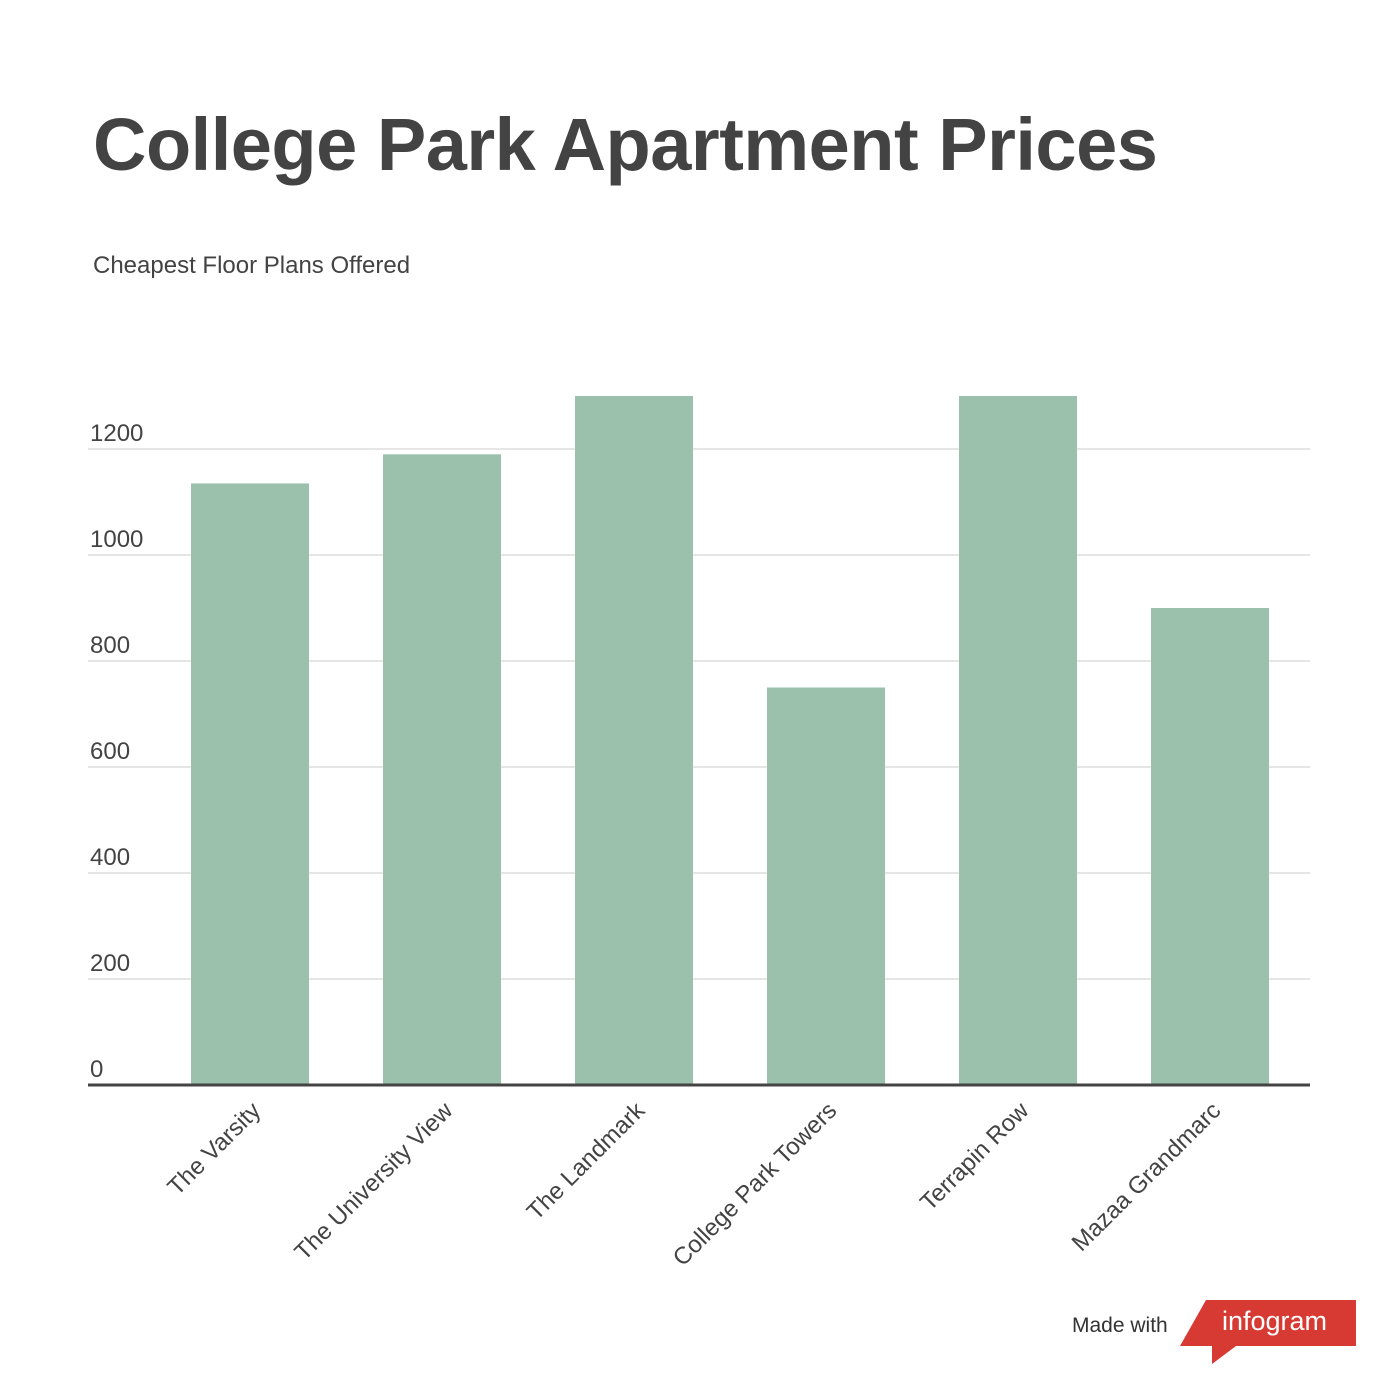 Image resolution: width=1396 pixels, height=1376 pixels. I want to click on made-with-infogram-credit: Made with infogram, so click(1217, 1332).